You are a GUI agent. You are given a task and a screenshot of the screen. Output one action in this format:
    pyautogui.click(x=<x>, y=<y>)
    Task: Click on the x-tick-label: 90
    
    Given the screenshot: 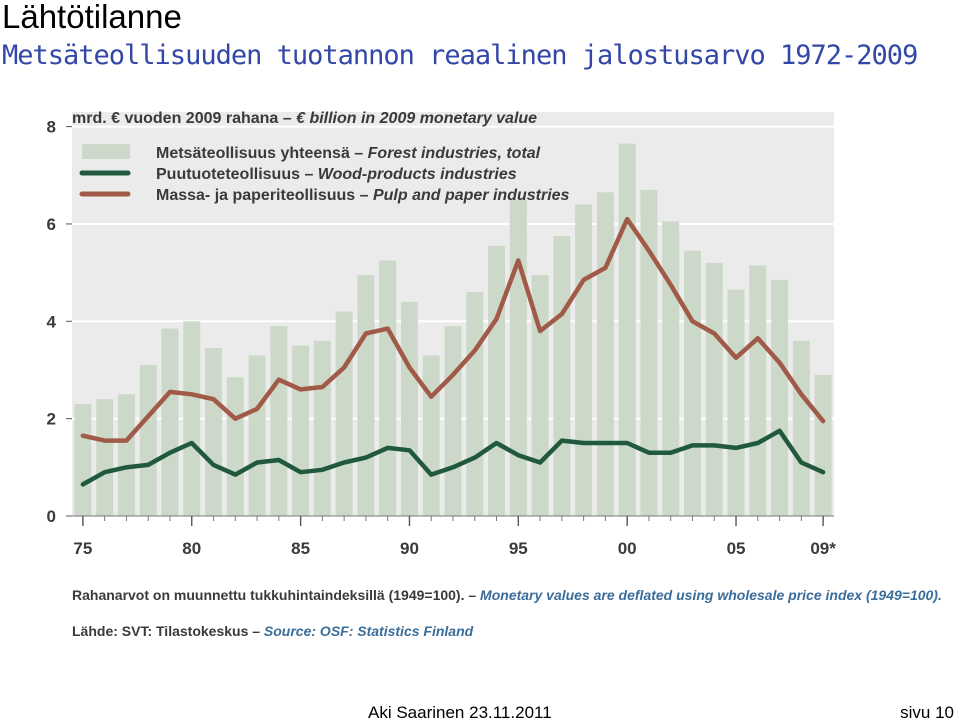 What is the action you would take?
    pyautogui.click(x=409, y=548)
    